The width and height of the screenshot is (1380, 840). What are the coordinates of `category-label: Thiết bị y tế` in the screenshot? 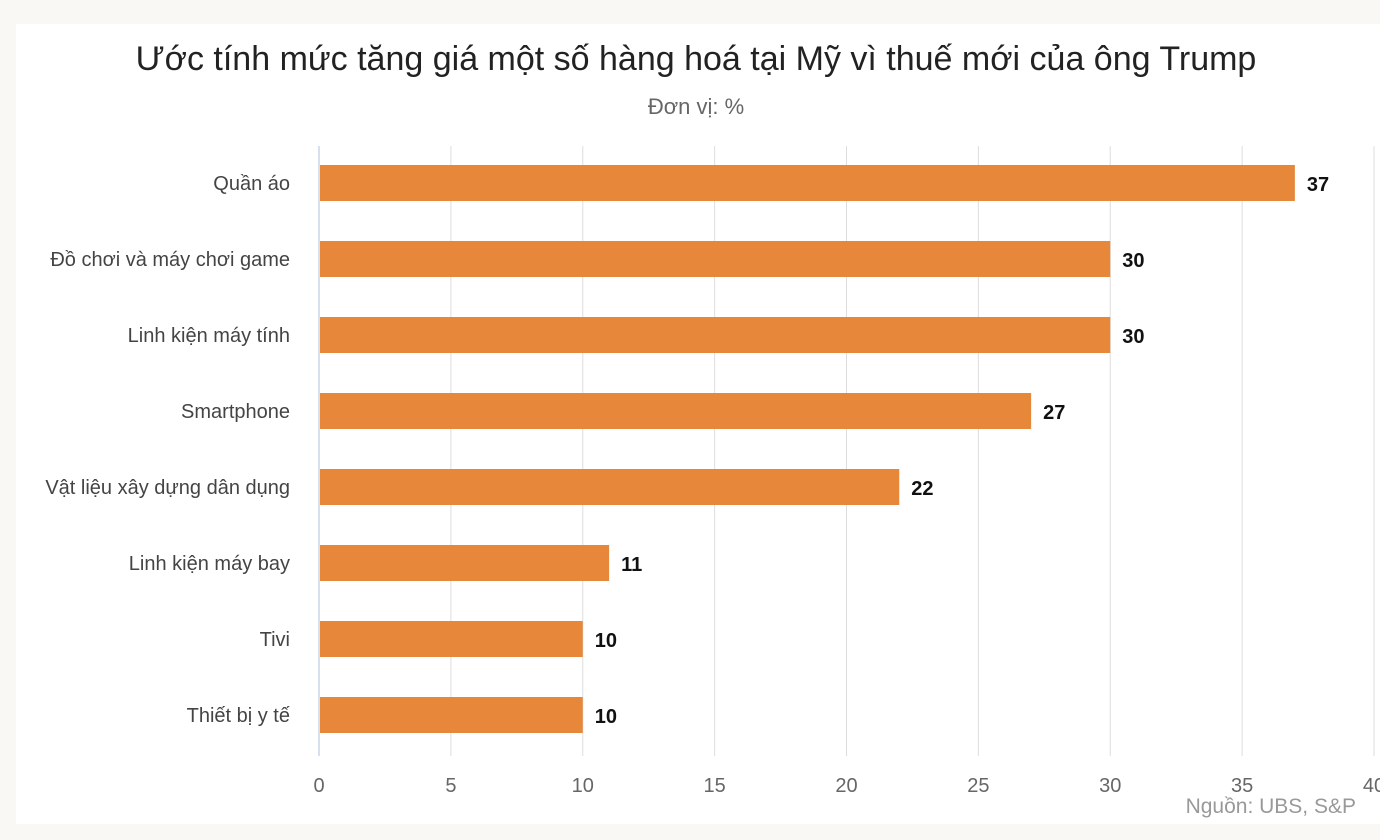 It's located at (238, 716).